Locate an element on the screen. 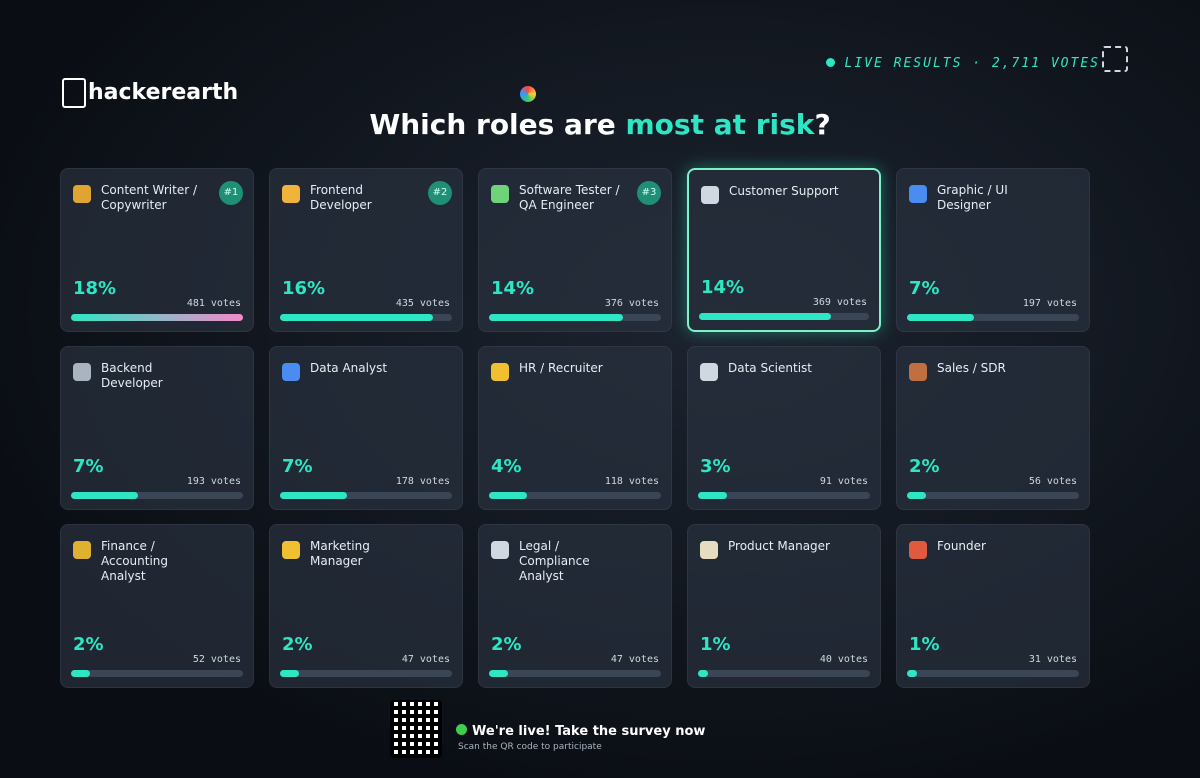  cta-sub: Scan the QR code to participate is located at coordinates (530, 747).